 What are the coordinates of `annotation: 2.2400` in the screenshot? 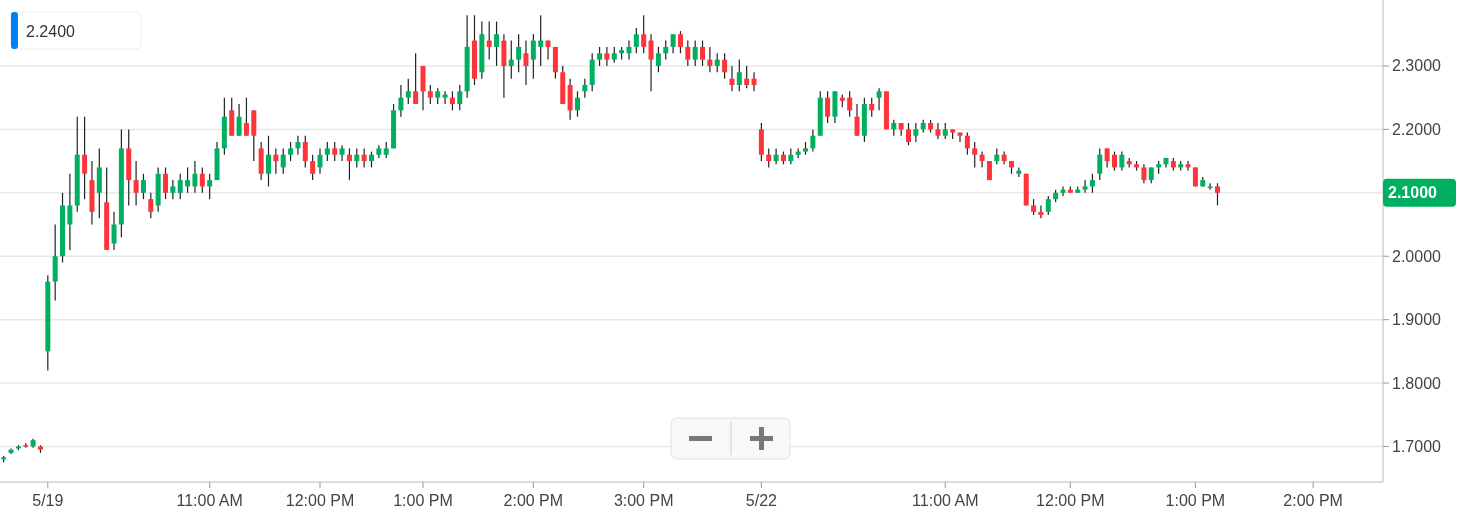 It's located at (51, 31).